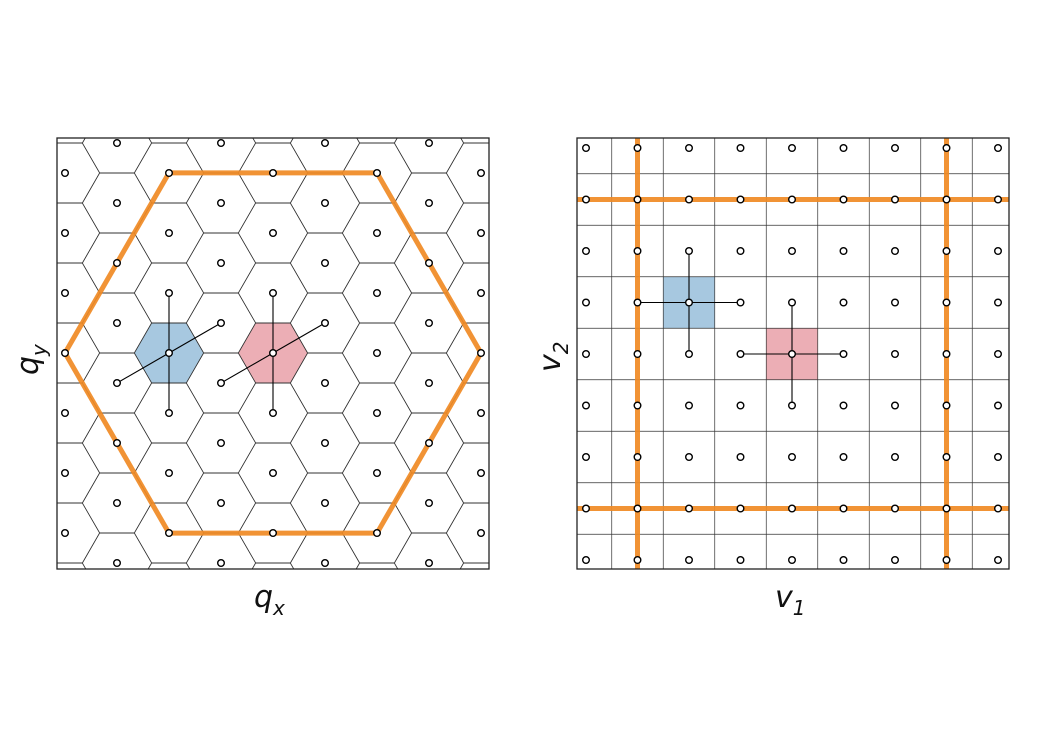  What do you see at coordinates (553, 357) in the screenshot?
I see `square-y-axis-label: v2` at bounding box center [553, 357].